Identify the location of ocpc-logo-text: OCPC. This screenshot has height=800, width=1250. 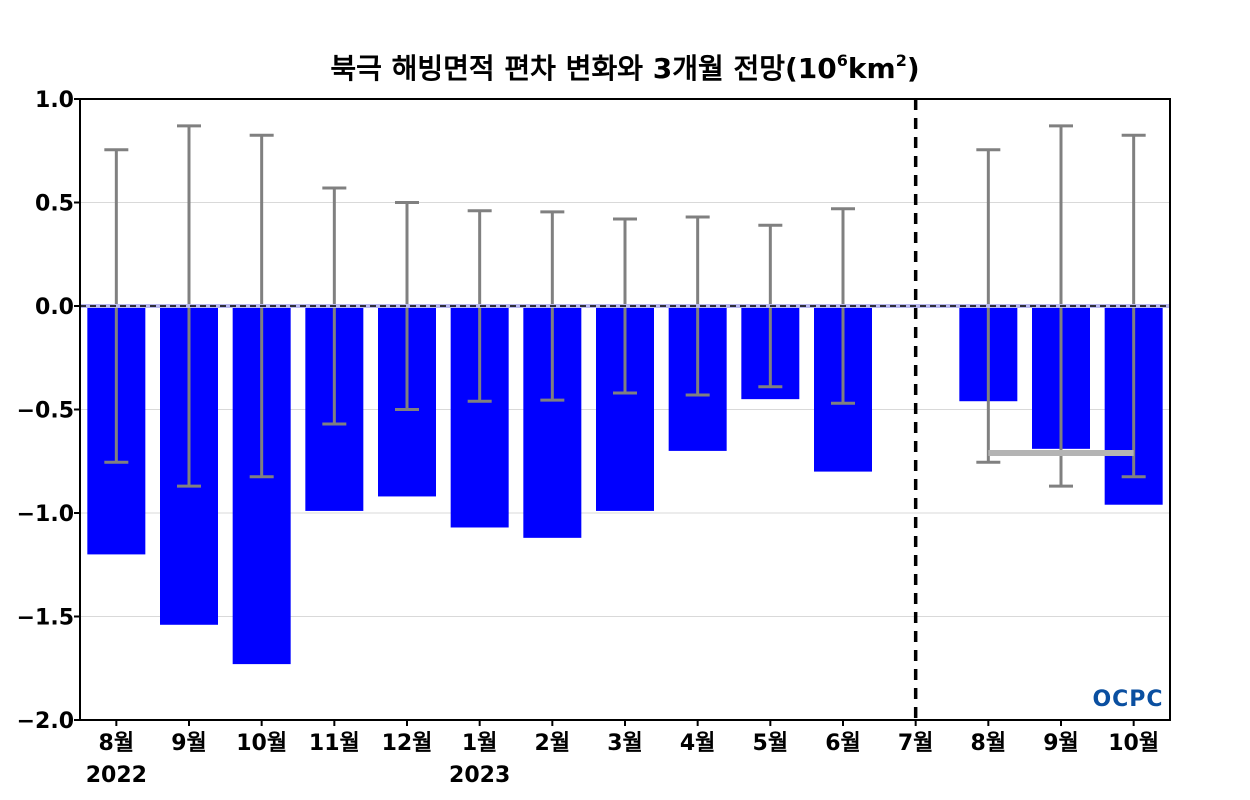
(1127, 699).